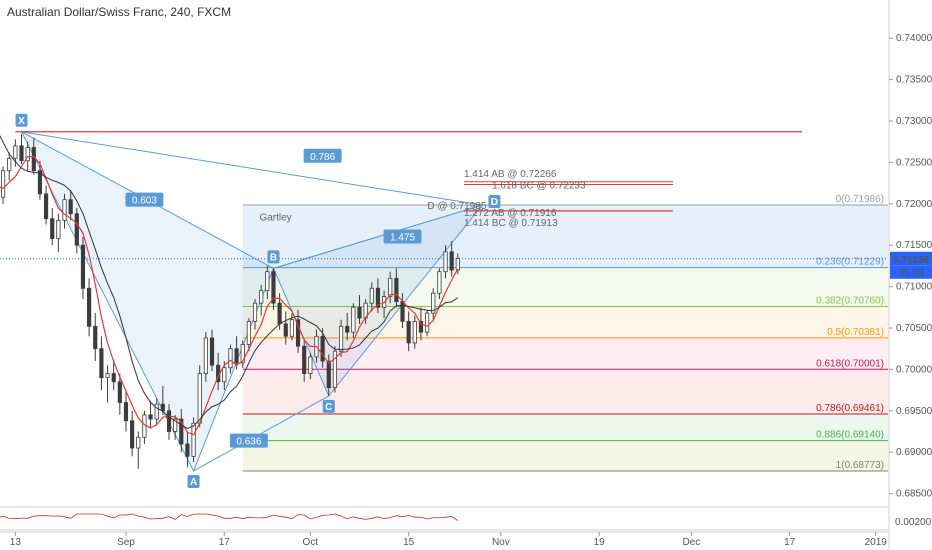 The height and width of the screenshot is (550, 932). Describe the element at coordinates (850, 435) in the screenshot. I see `fib-level-label: 0.886(0.69140)` at that location.